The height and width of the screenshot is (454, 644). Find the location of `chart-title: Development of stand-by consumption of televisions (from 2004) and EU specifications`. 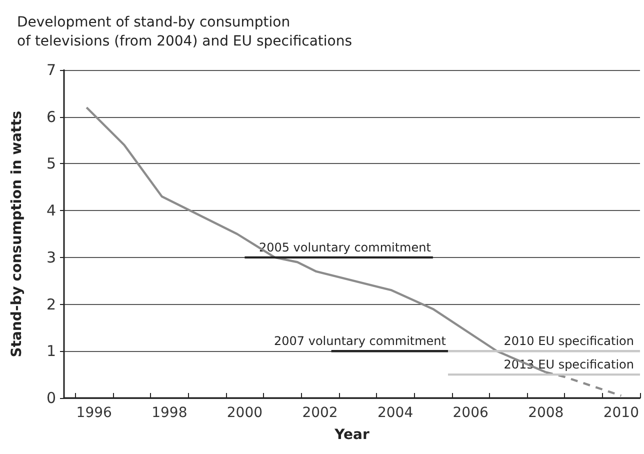

chart-title: Development of stand-by consumption of televisions (from 2004) and EU specifications is located at coordinates (184, 32).